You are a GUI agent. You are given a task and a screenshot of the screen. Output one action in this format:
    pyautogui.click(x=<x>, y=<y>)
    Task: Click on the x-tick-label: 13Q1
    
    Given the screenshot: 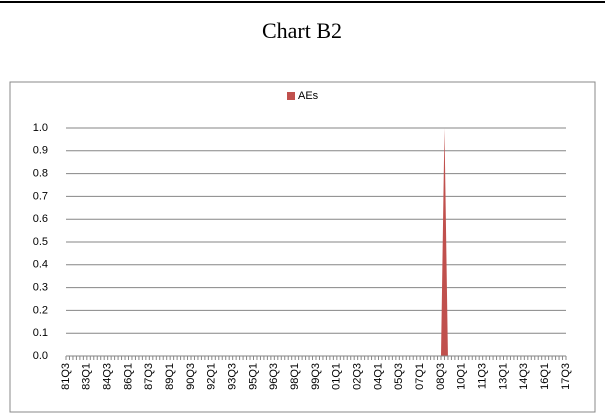 What is the action you would take?
    pyautogui.click(x=503, y=376)
    